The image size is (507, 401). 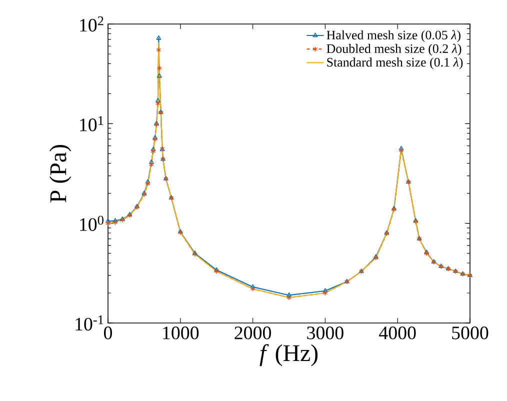 I want to click on y-tick-label: 10$^{-1}$, so click(x=90, y=323).